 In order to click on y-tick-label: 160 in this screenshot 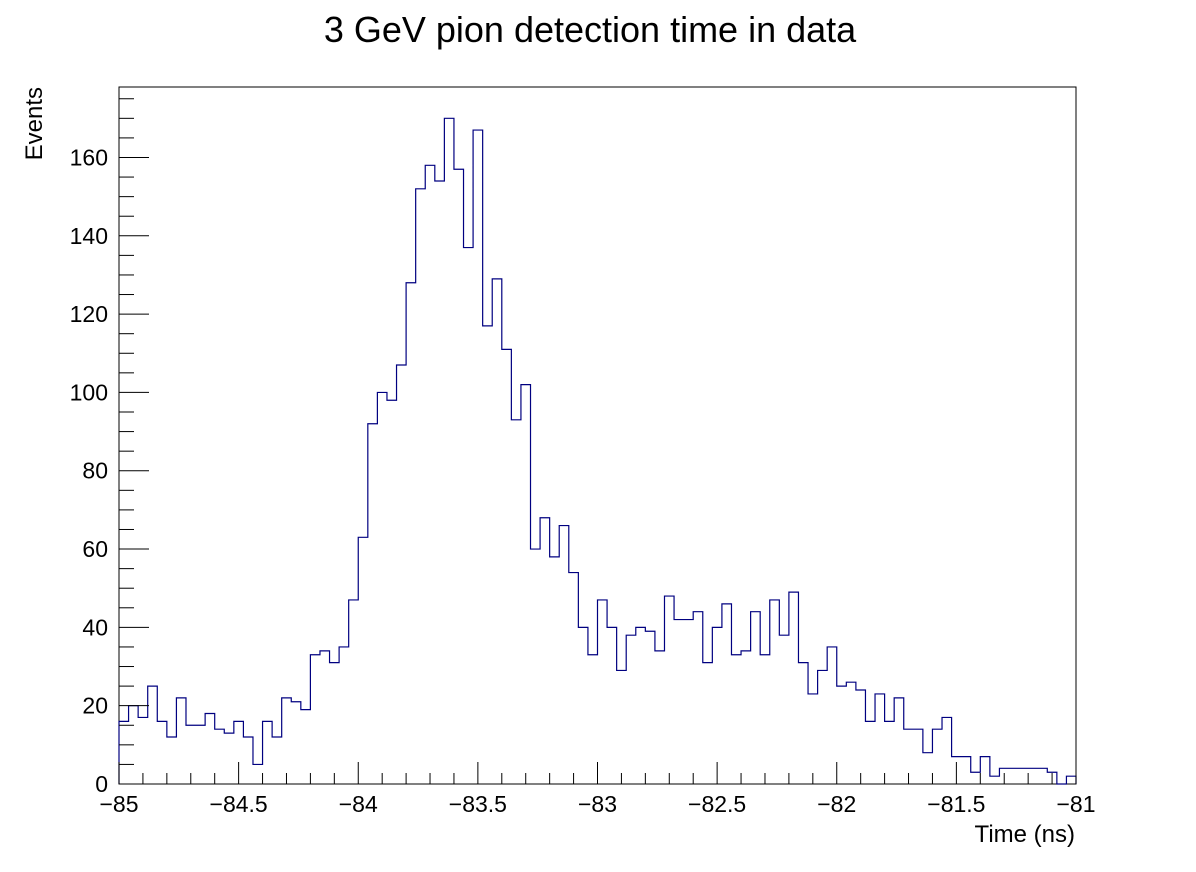, I will do `click(89, 157)`.